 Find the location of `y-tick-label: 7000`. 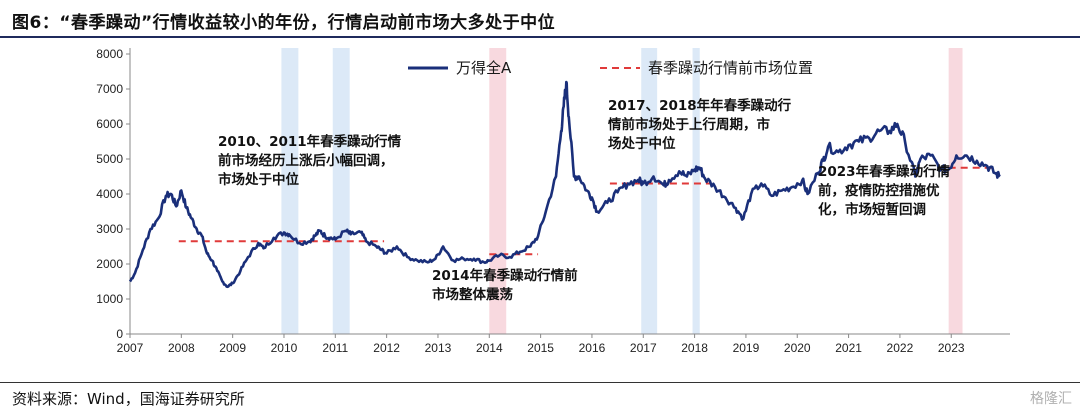

y-tick-label: 7000 is located at coordinates (109, 89).